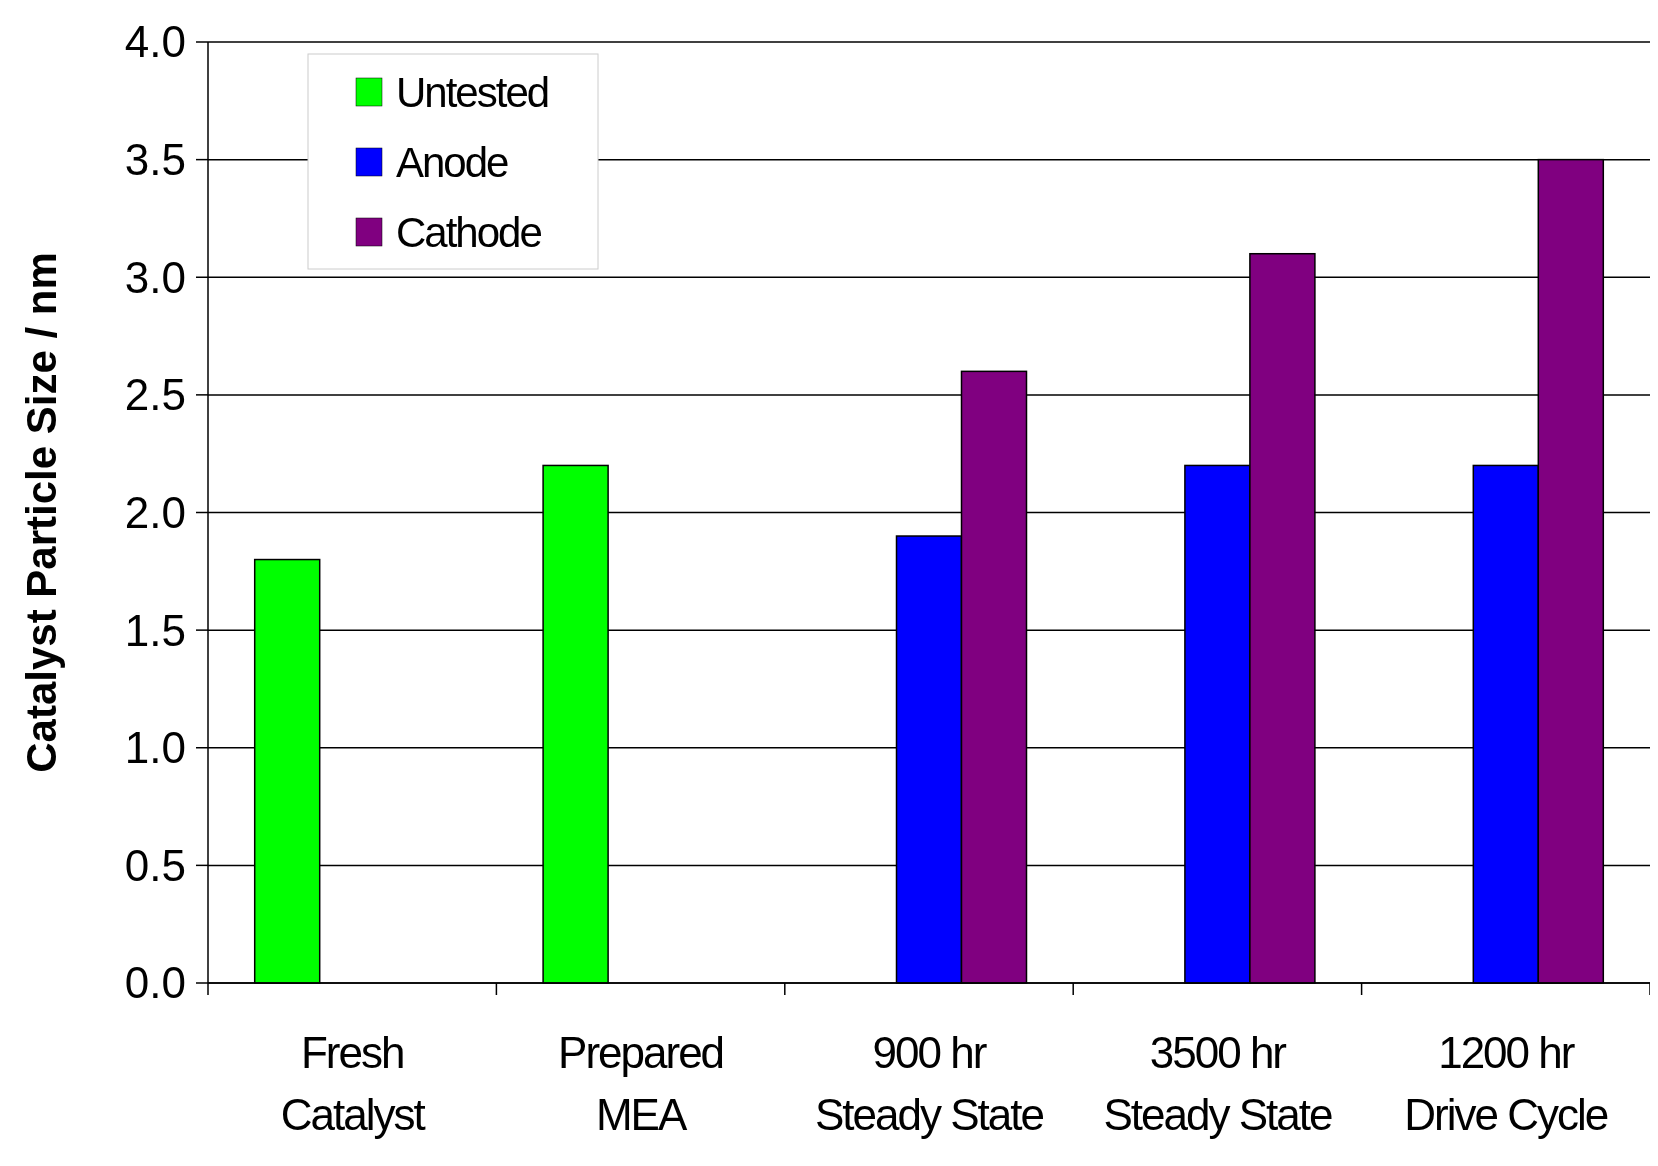  I want to click on y-tick-label: 2.5, so click(155, 395).